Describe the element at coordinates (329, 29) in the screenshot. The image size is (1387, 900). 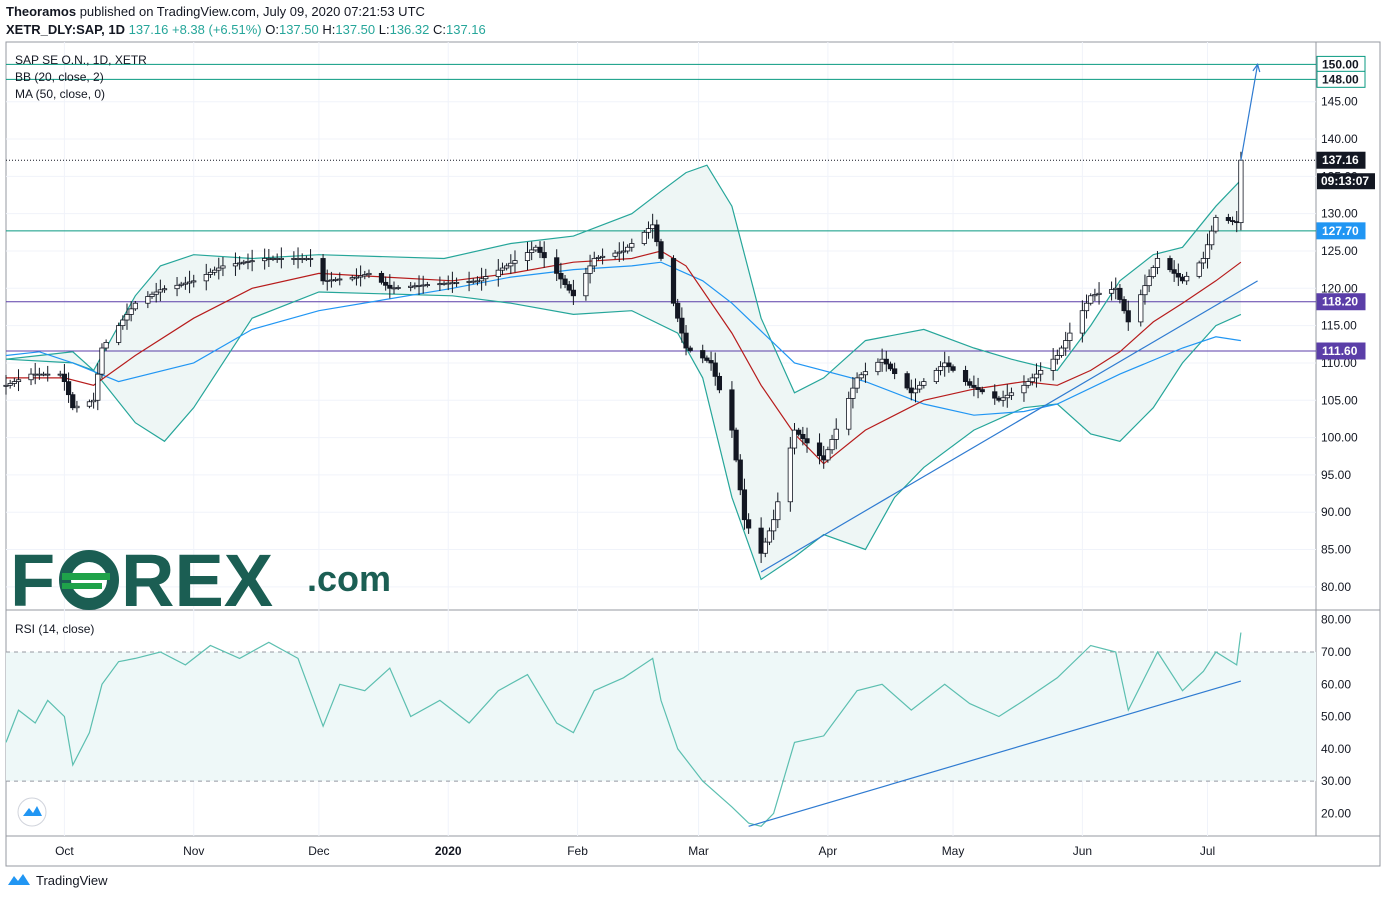
I see `high-label: H:` at that location.